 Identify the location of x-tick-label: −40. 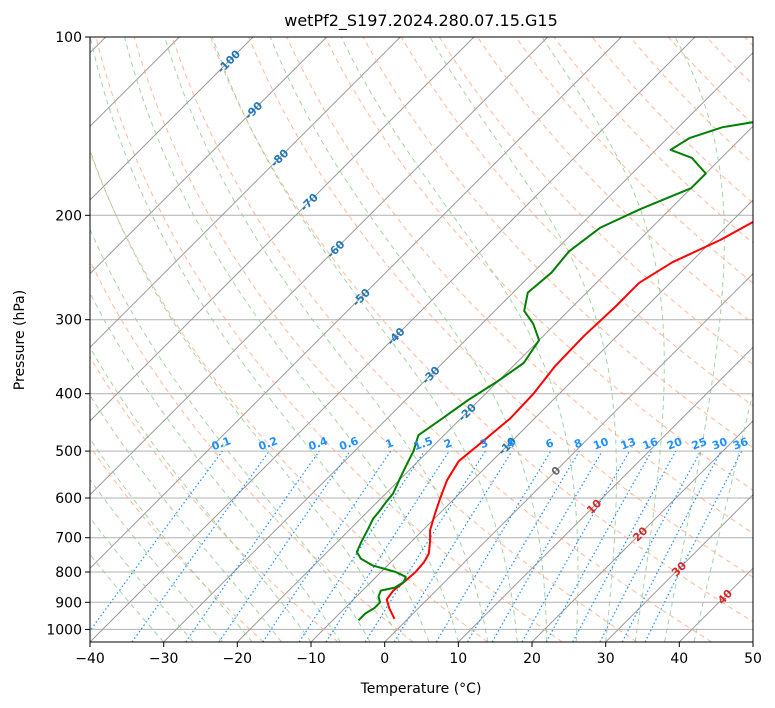
(90, 659).